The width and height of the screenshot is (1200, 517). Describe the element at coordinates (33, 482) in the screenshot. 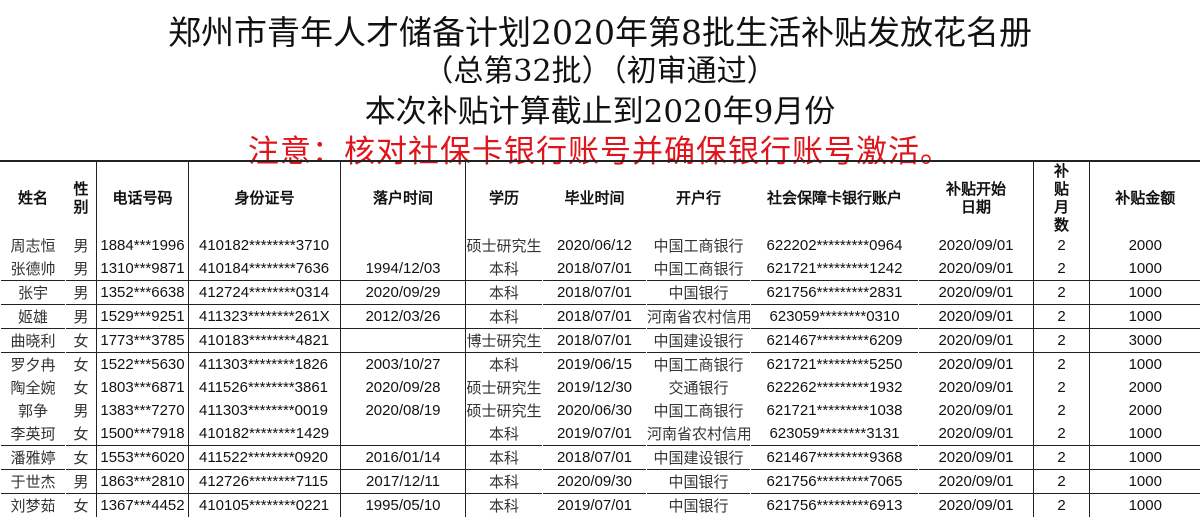

I see `cell-name: 于世杰` at that location.